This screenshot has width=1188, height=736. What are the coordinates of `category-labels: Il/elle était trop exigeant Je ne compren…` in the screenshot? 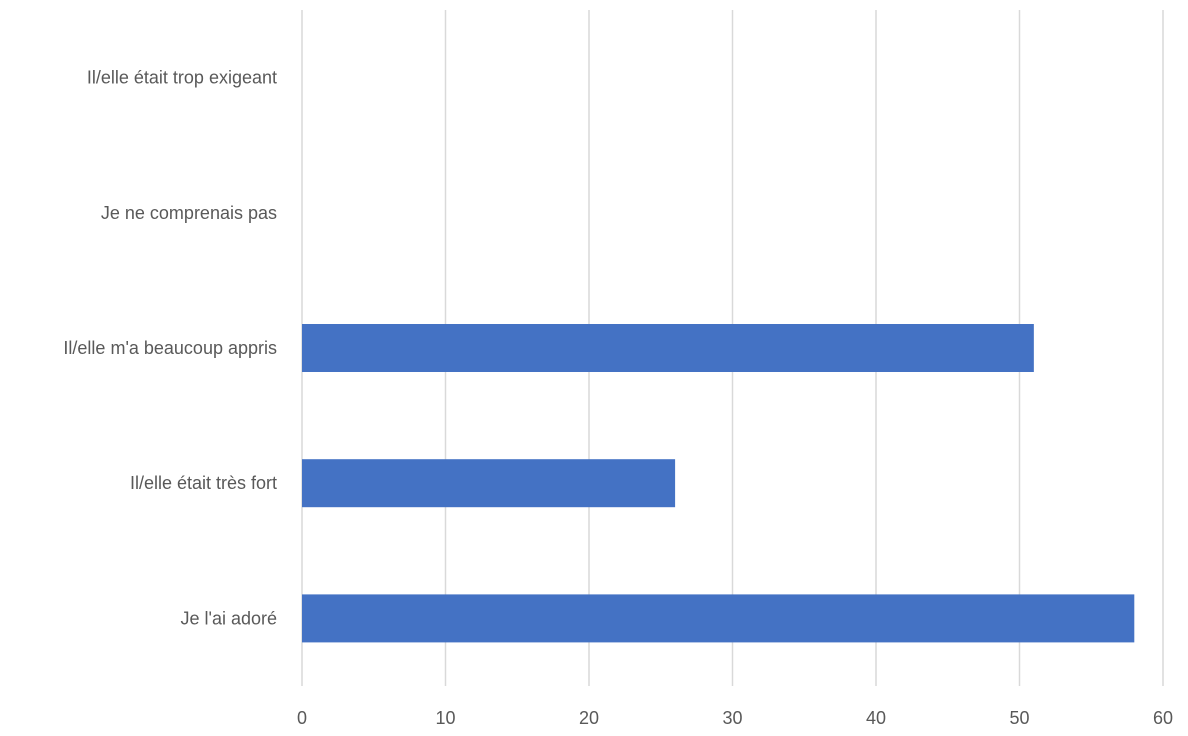 It's located at (170, 348).